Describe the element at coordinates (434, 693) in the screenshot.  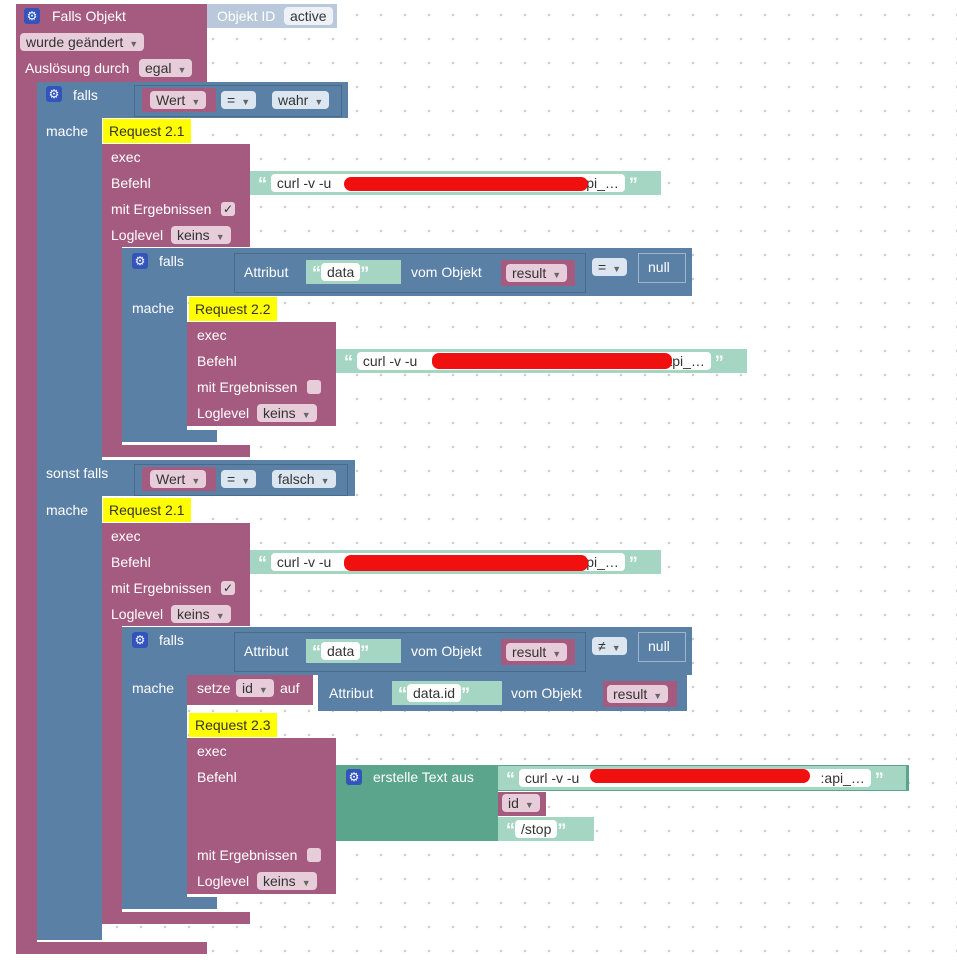
I see `setze-attr-field: data.id` at that location.